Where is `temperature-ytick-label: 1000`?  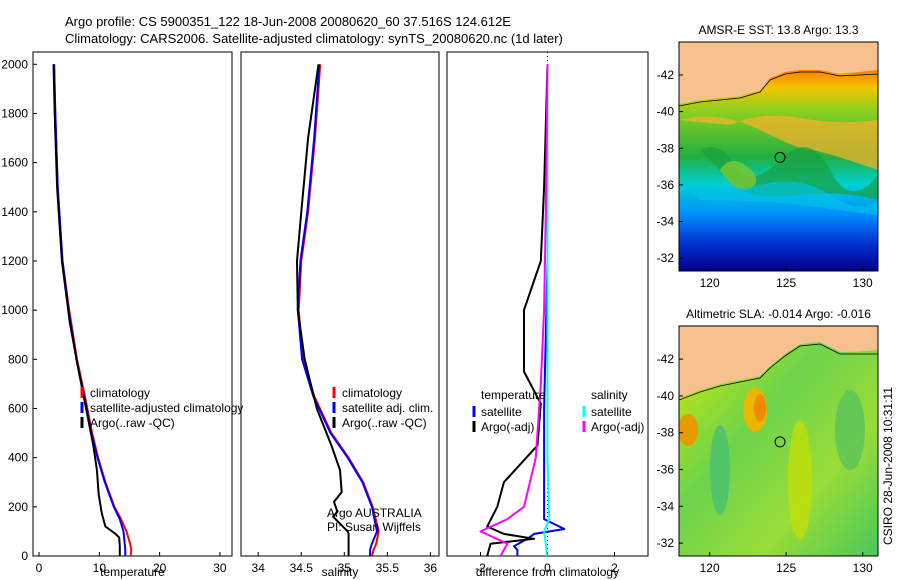
temperature-ytick-label: 1000 is located at coordinates (14, 310).